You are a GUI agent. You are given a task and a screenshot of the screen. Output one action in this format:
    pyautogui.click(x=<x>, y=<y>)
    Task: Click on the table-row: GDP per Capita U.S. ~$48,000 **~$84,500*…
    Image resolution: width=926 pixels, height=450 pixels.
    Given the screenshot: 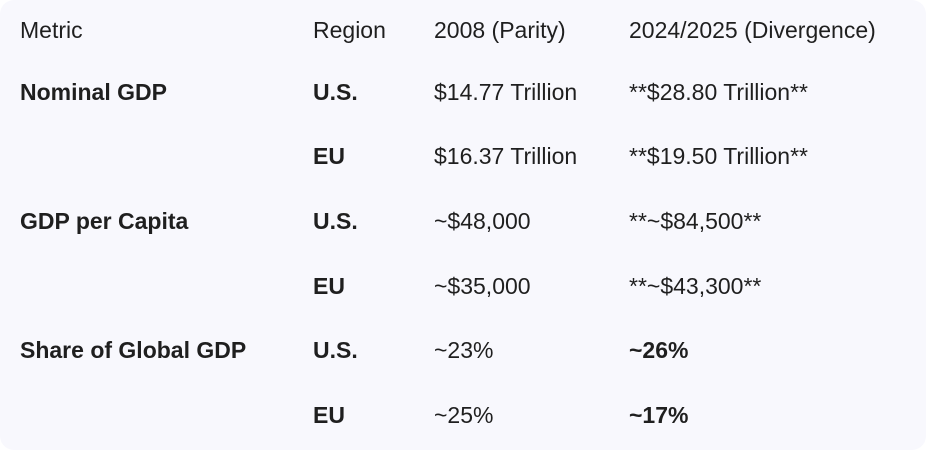 What is the action you would take?
    pyautogui.click(x=463, y=221)
    